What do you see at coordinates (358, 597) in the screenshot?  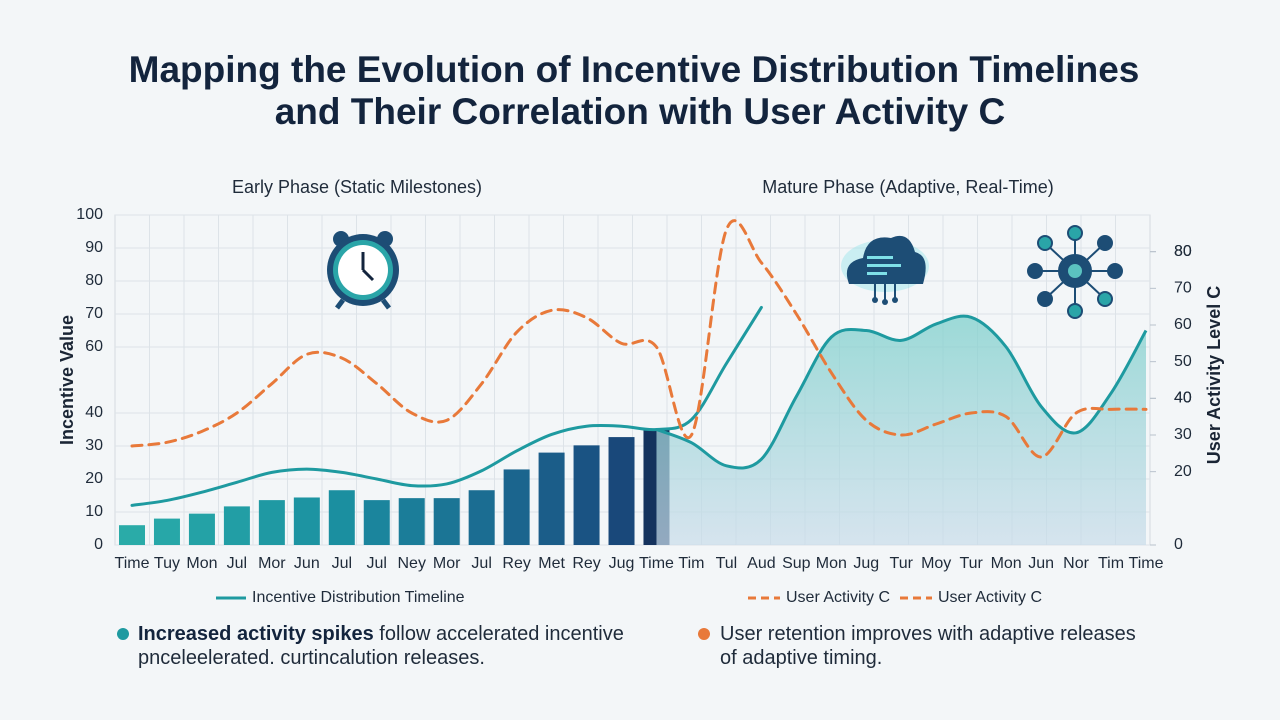 I see `legend-label: Incentive Distribution Timeline` at bounding box center [358, 597].